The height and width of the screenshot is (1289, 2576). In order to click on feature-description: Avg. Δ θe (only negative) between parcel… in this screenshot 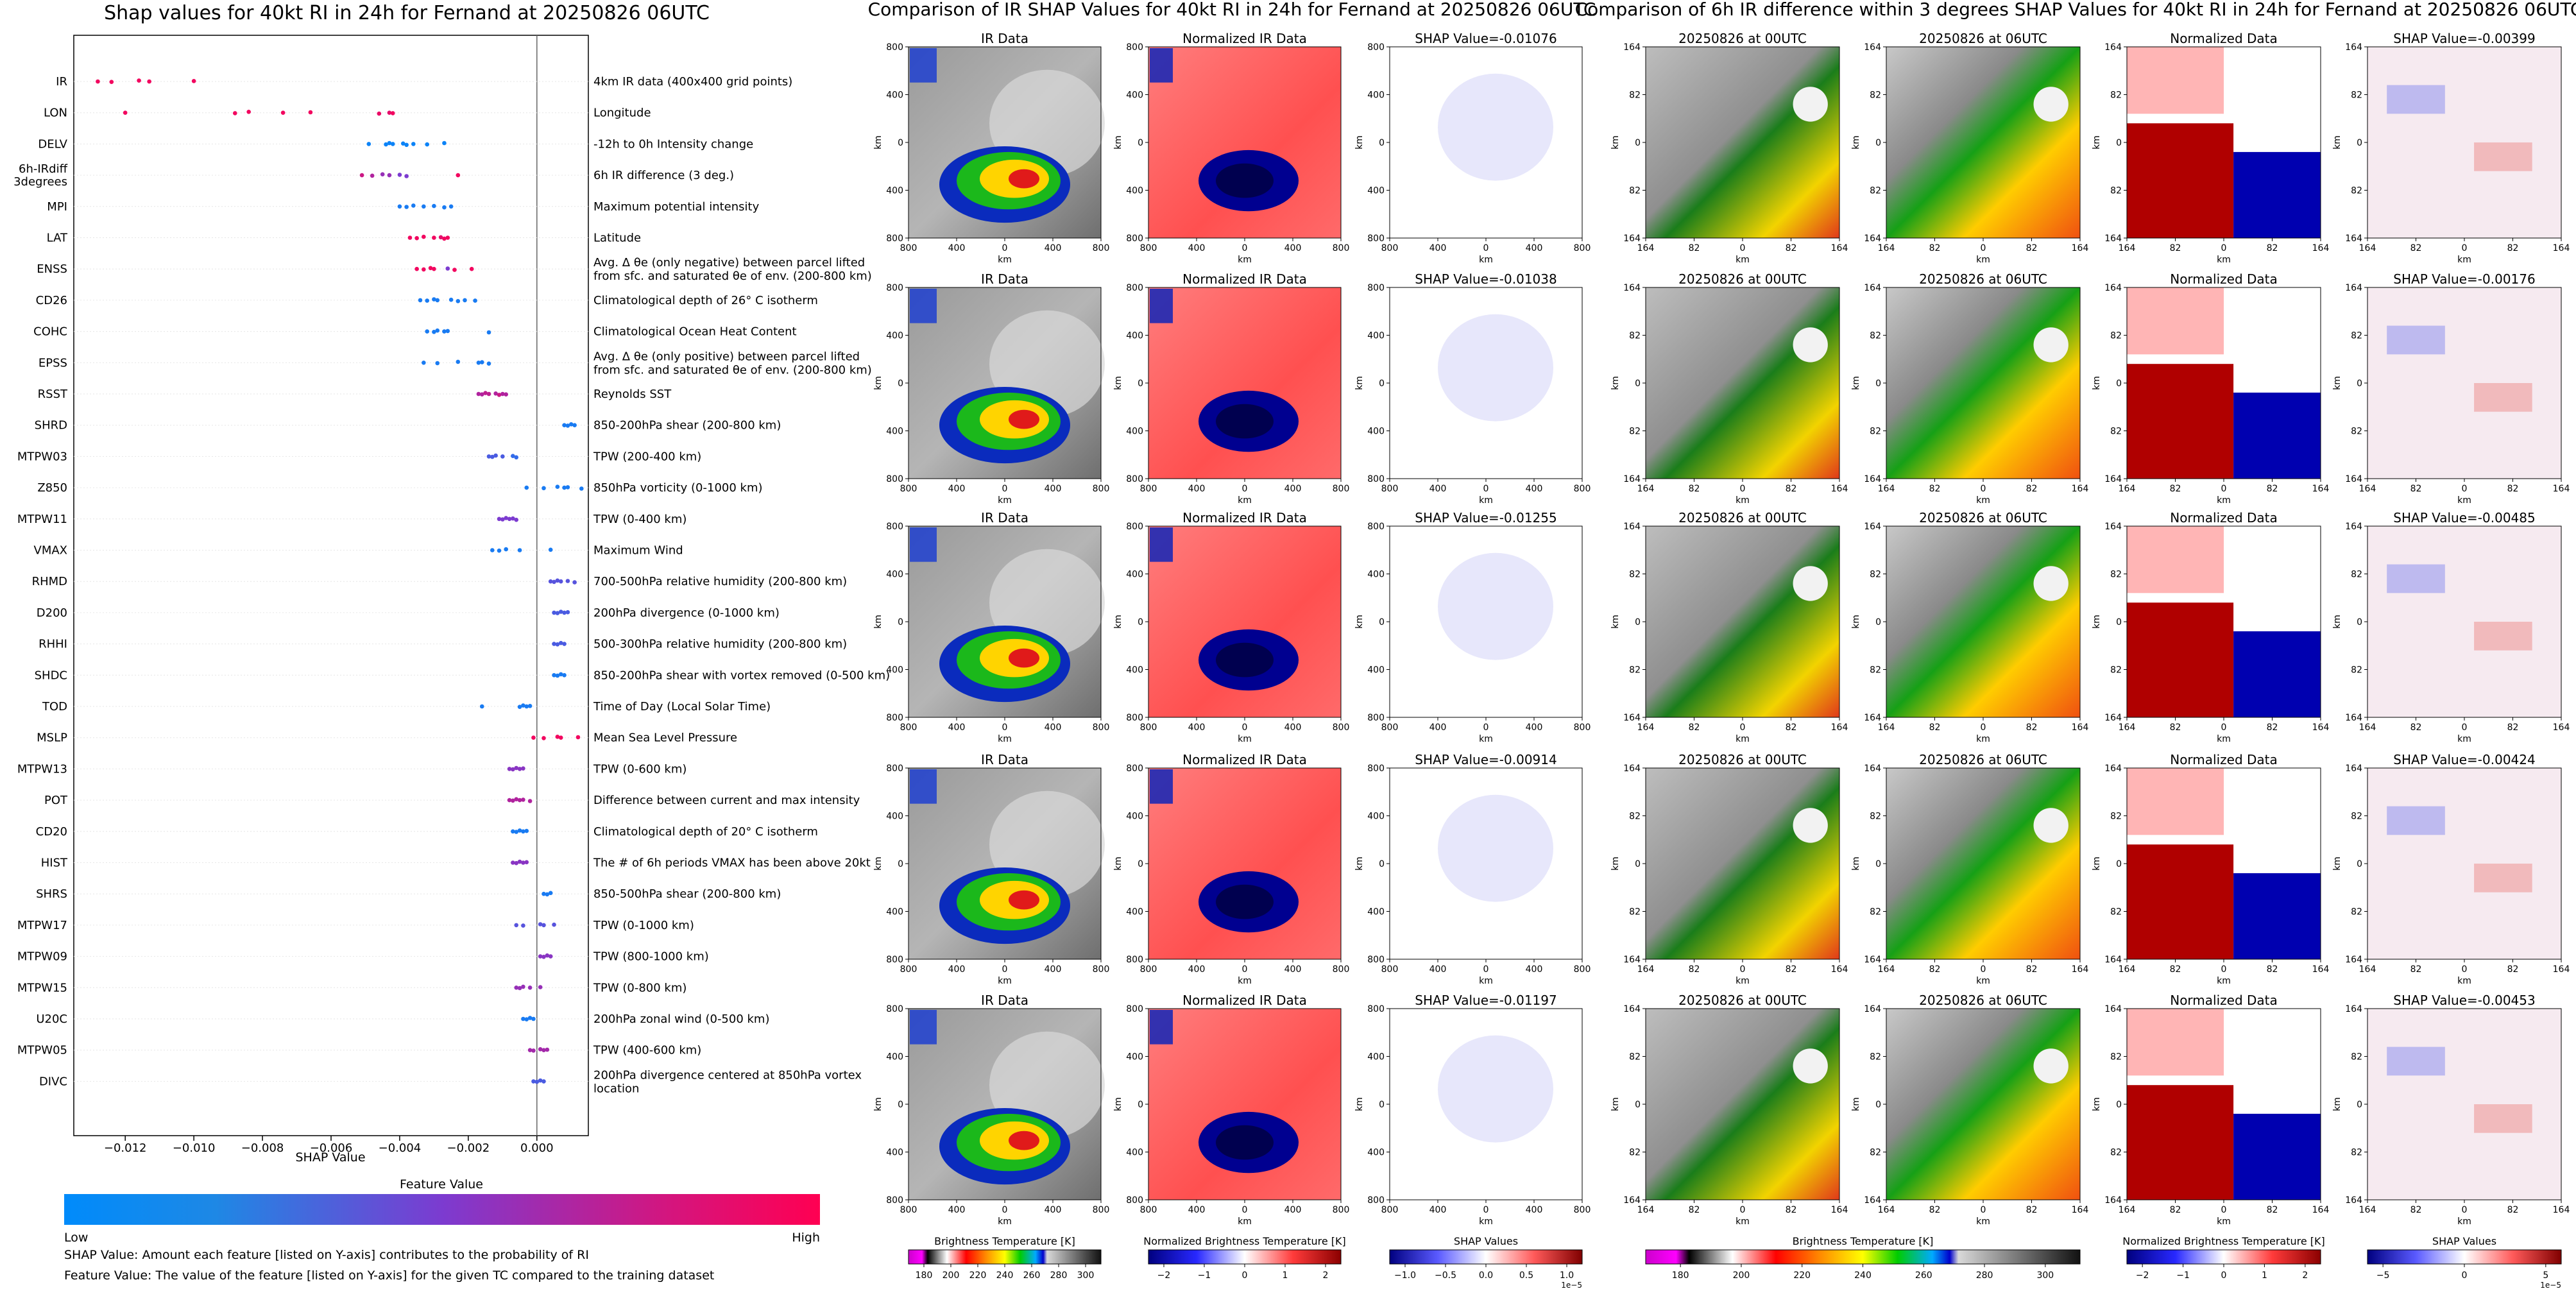, I will do `click(732, 269)`.